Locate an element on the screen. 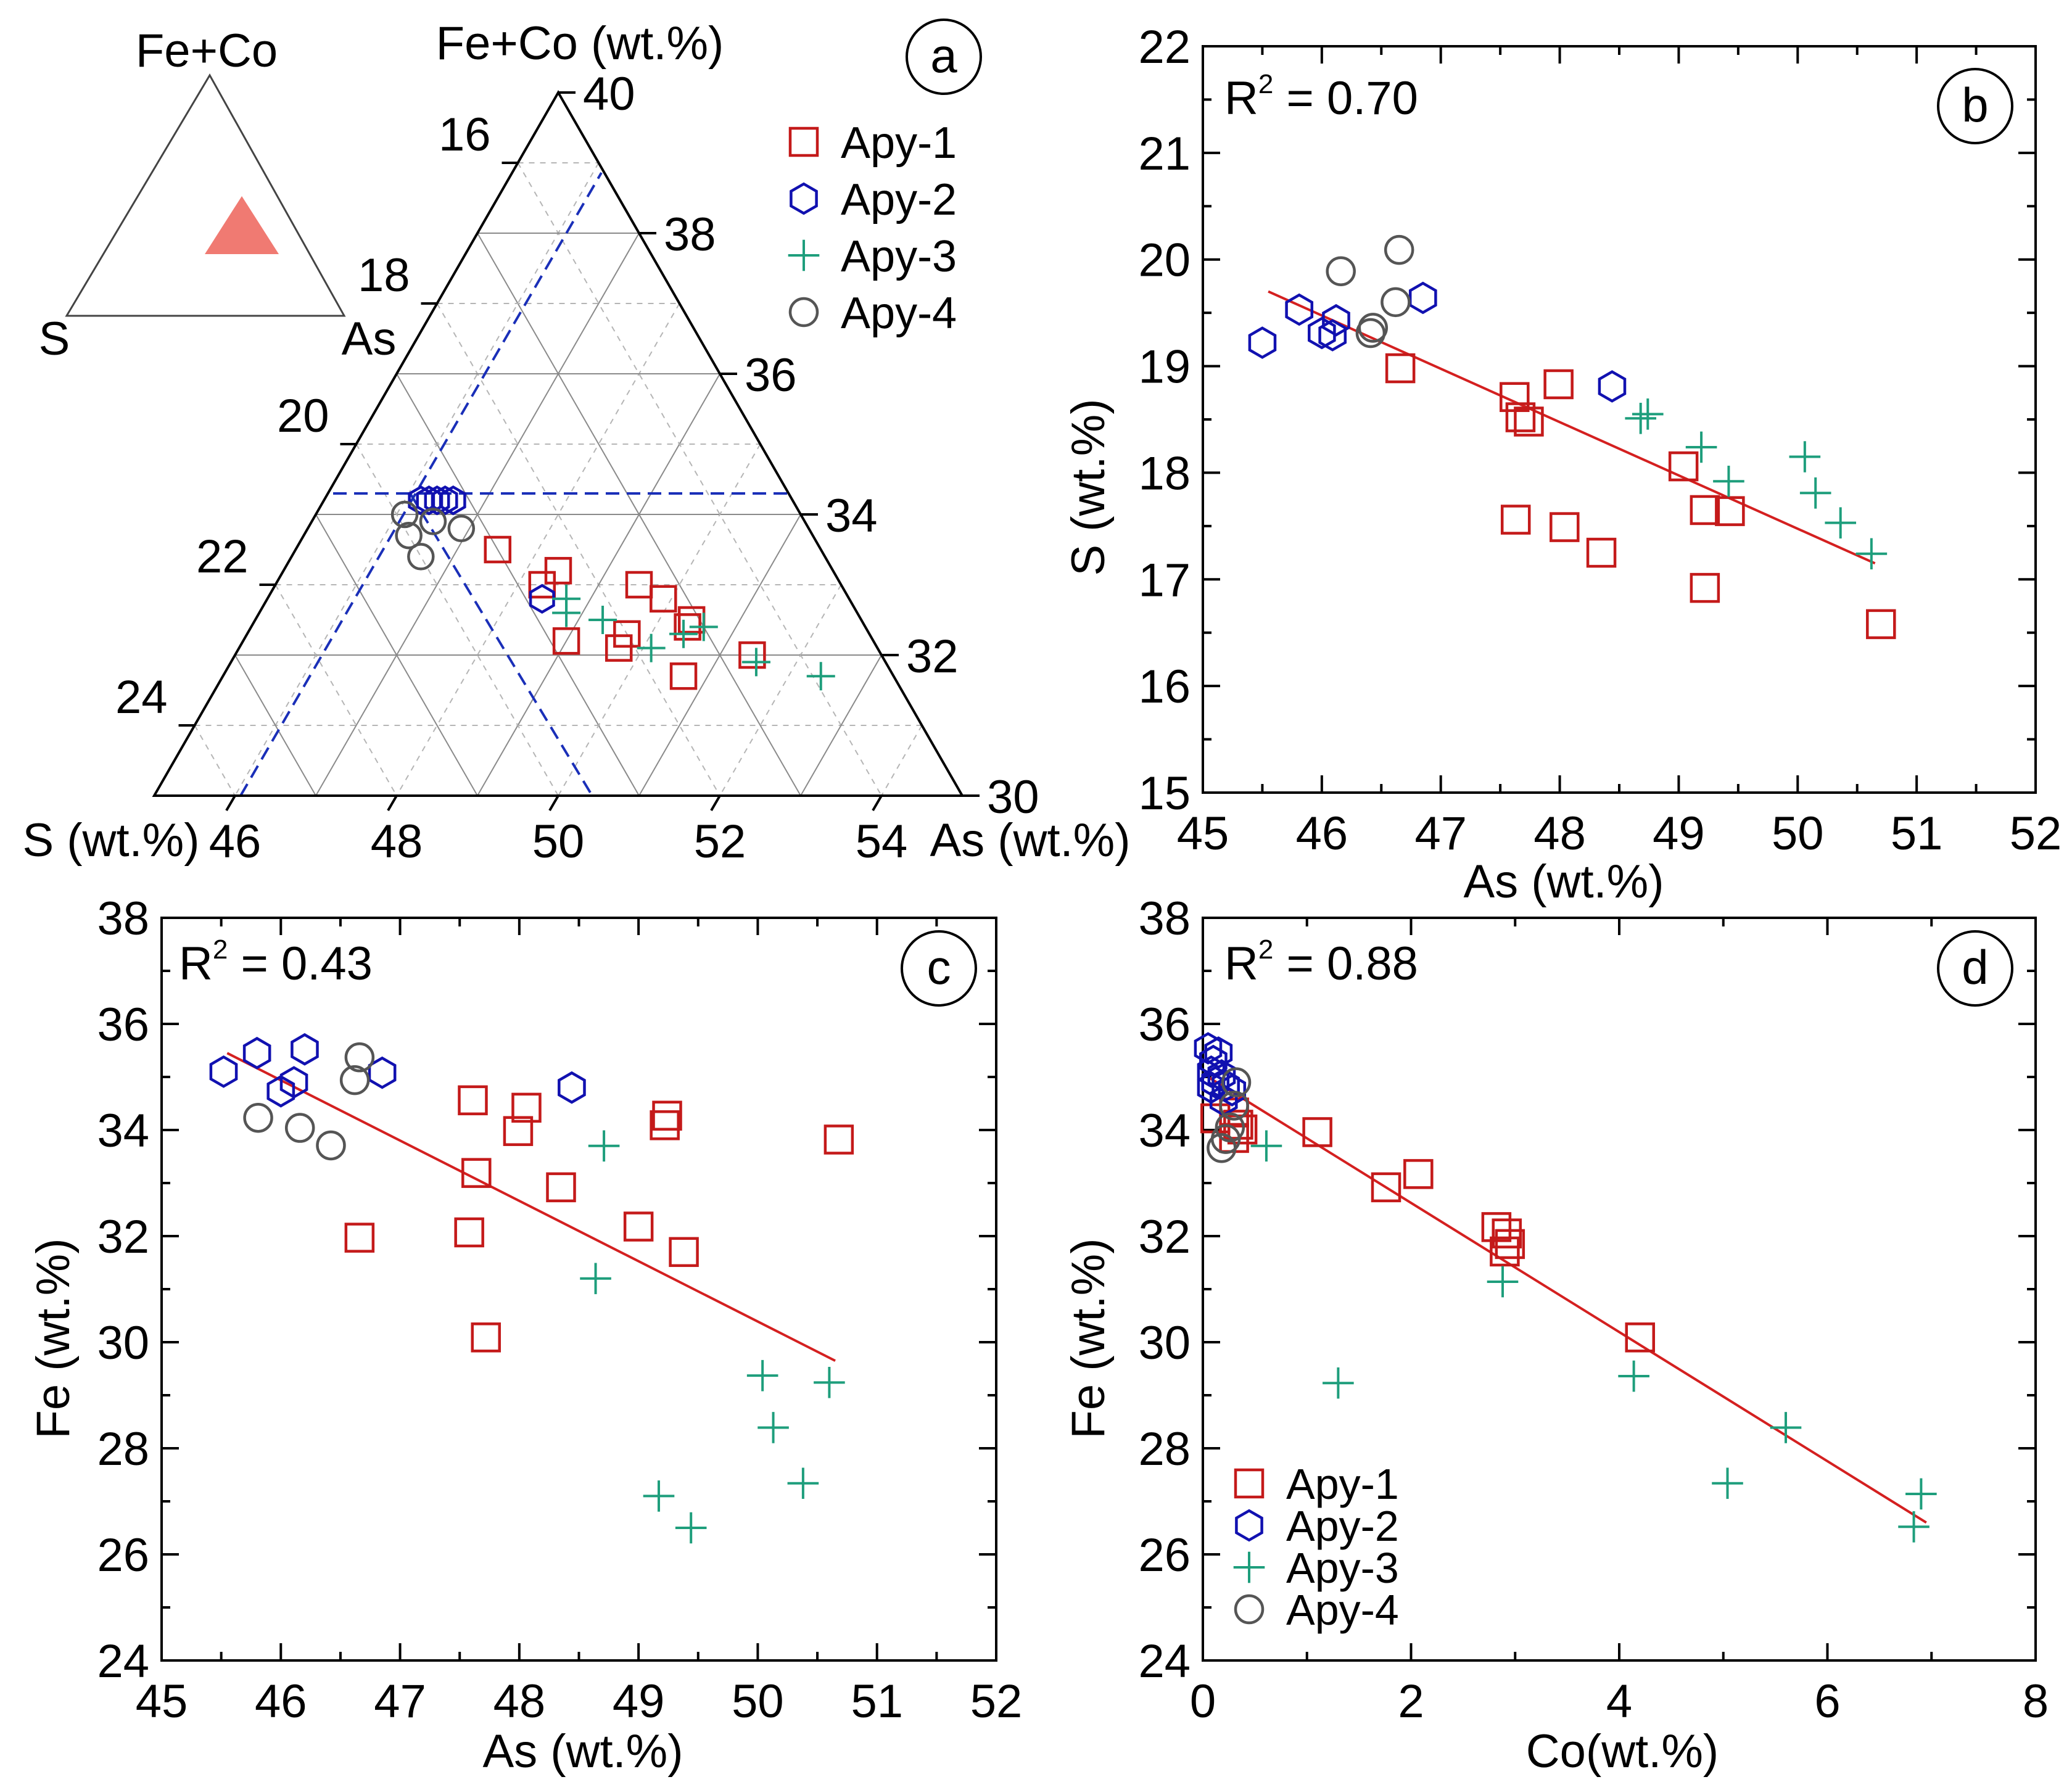 The width and height of the screenshot is (2072, 1790). panel-d-label: d is located at coordinates (1975, 967).